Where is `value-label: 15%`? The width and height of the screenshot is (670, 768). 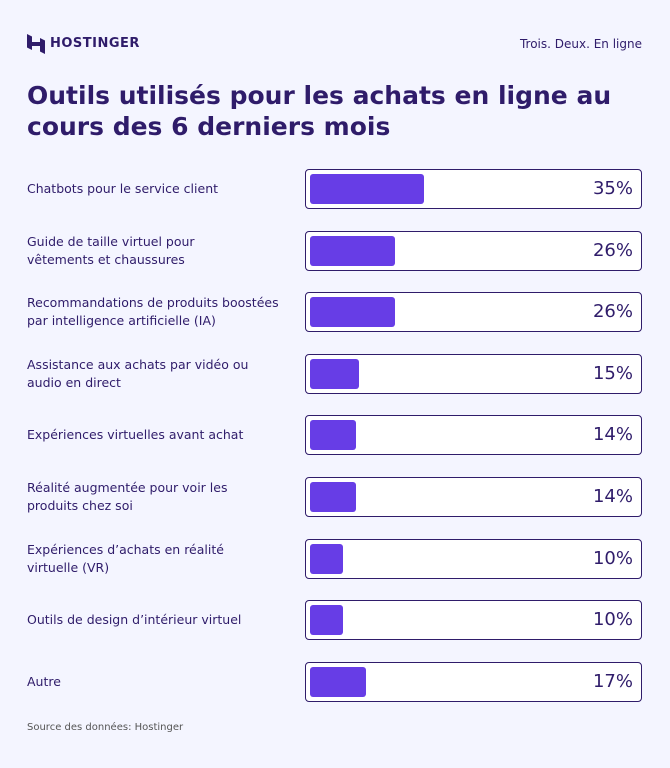
value-label: 15% is located at coordinates (612, 373).